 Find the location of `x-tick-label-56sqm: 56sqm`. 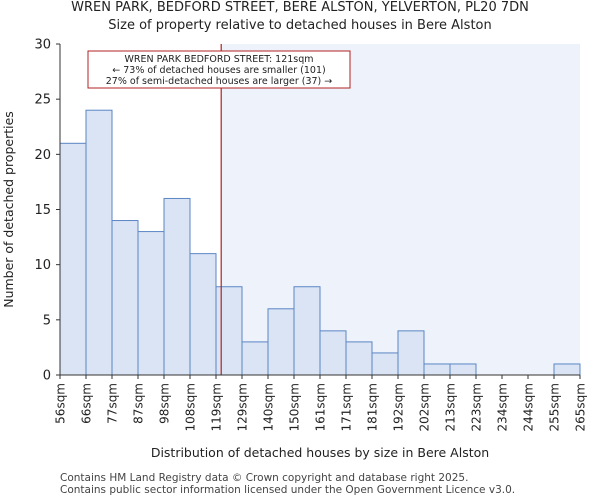

x-tick-label-56sqm: 56sqm is located at coordinates (61, 403).